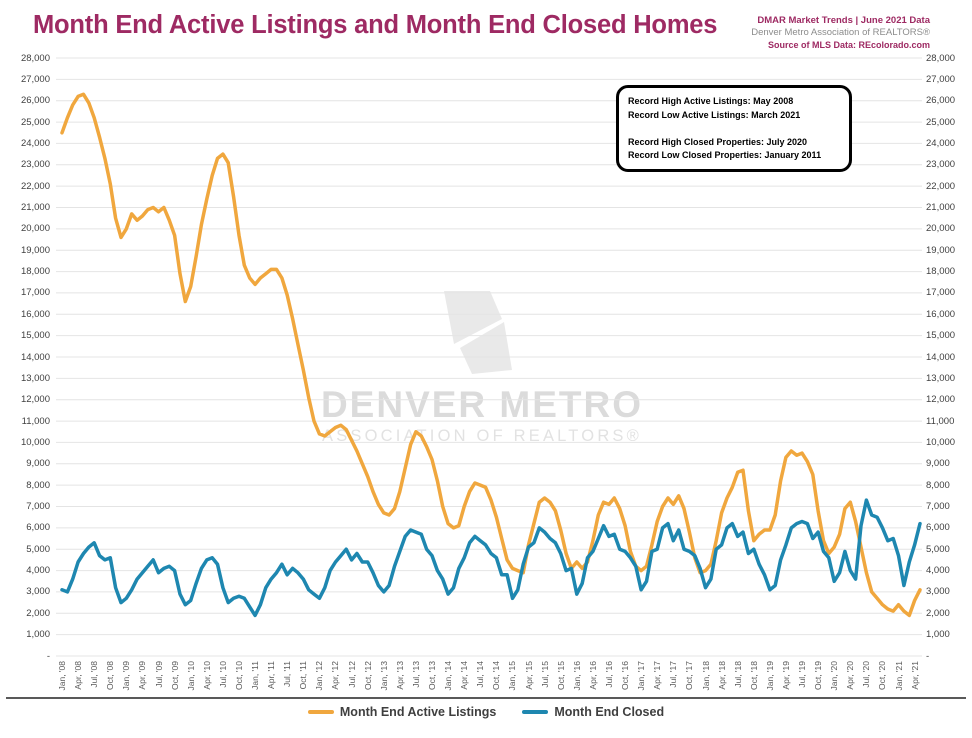 The height and width of the screenshot is (738, 972). I want to click on watermark-association: ASSOCIATION OF REALTORS®, so click(482, 436).